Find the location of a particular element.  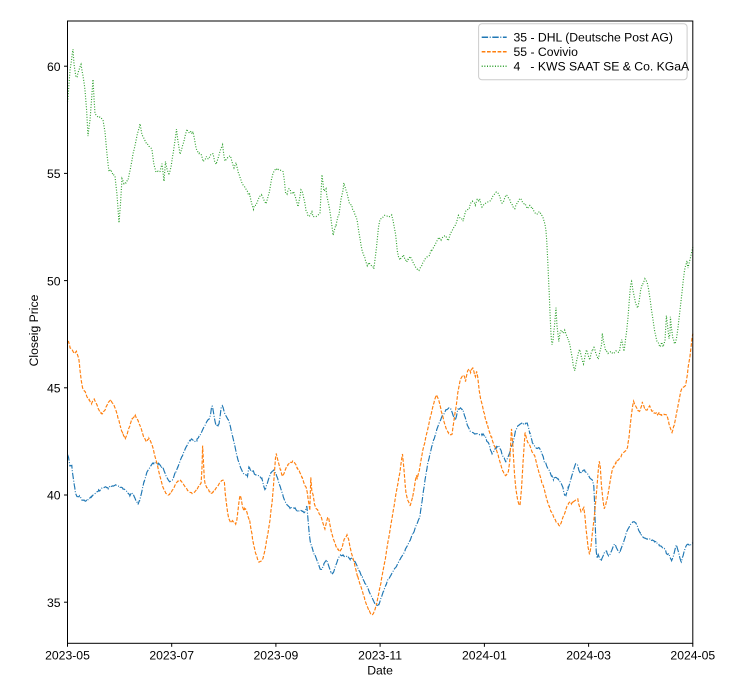

svg-text: 2024-05 is located at coordinates (692, 655).